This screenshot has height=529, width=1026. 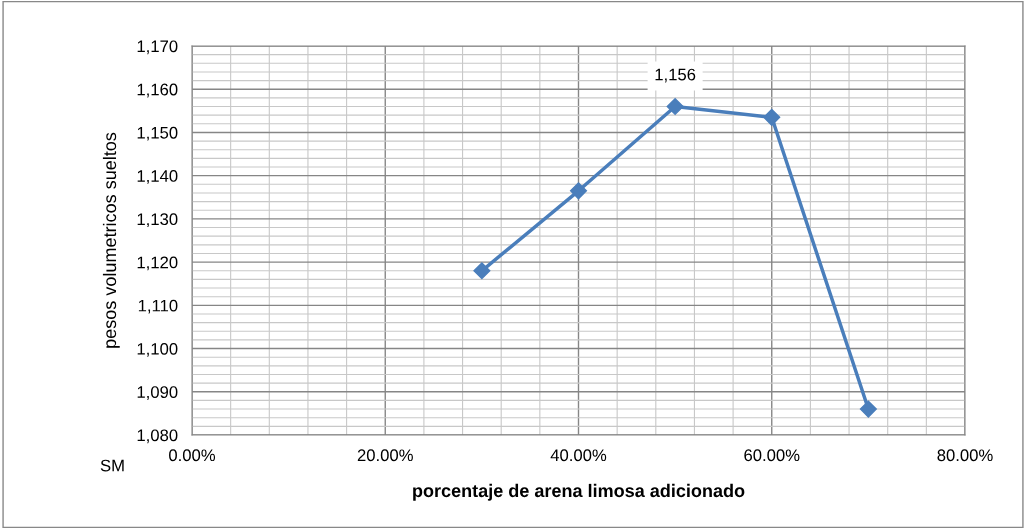 What do you see at coordinates (157, 349) in the screenshot?
I see `y-tick-label: 1,100` at bounding box center [157, 349].